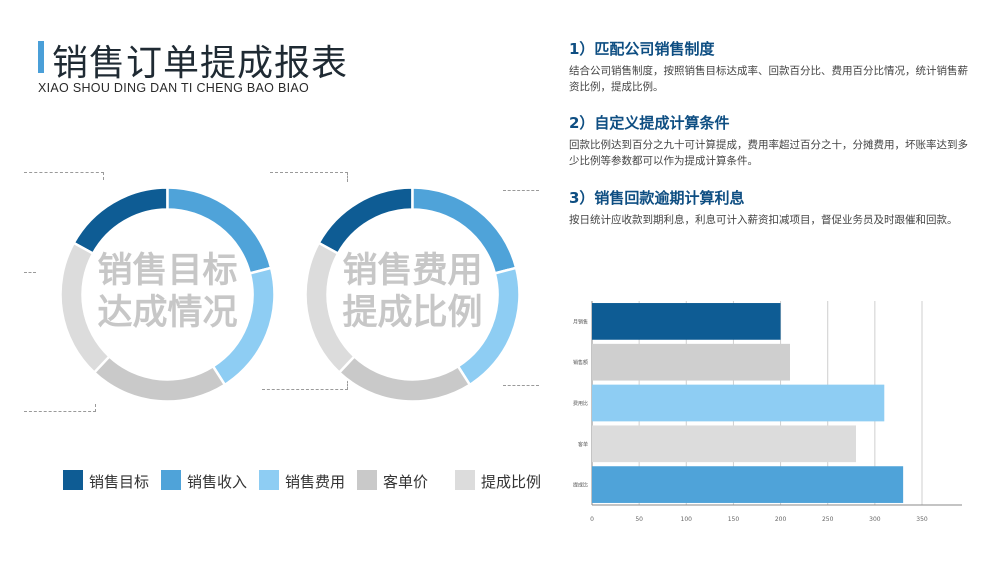 The width and height of the screenshot is (1000, 562). I want to click on donut-1-label: 销售目标 达成情况, so click(167, 292).